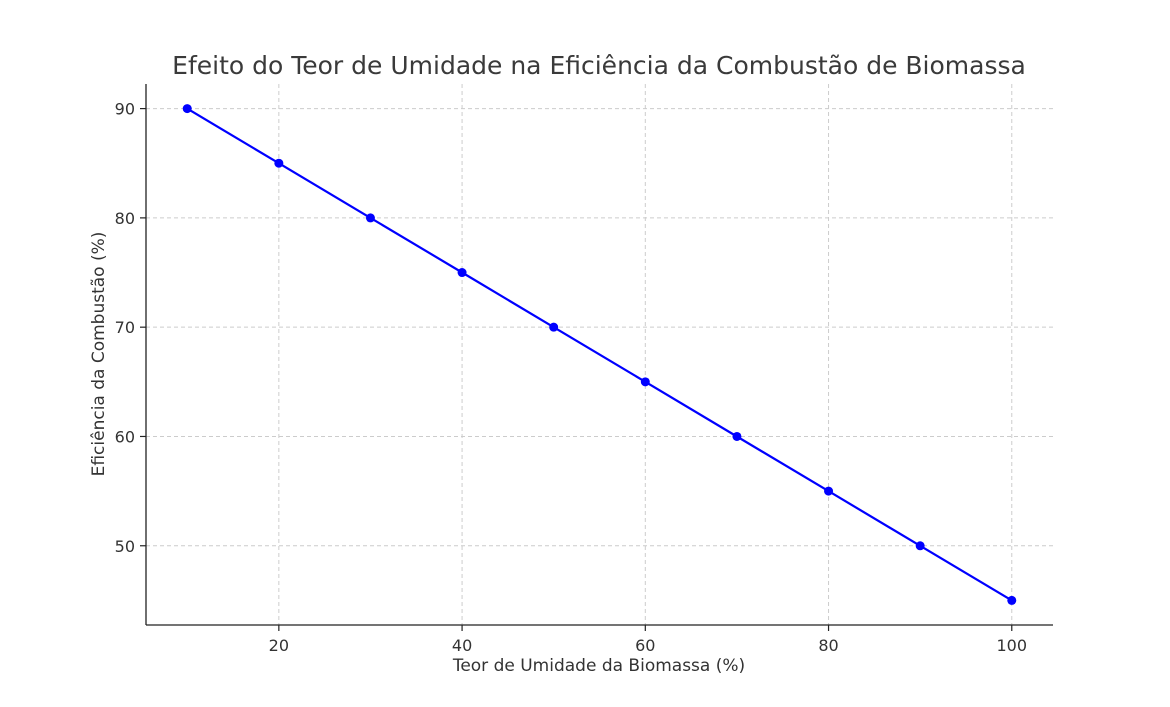 The height and width of the screenshot is (707, 1170). What do you see at coordinates (125, 546) in the screenshot?
I see `y-tick-label: 50` at bounding box center [125, 546].